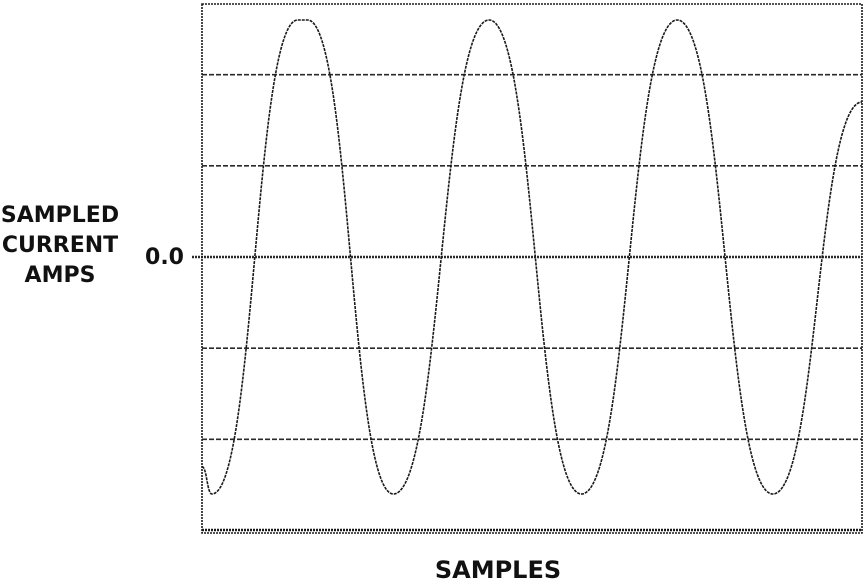 The width and height of the screenshot is (864, 588). Describe the element at coordinates (60, 275) in the screenshot. I see `y-axis-label-line-3: AMPS` at that location.